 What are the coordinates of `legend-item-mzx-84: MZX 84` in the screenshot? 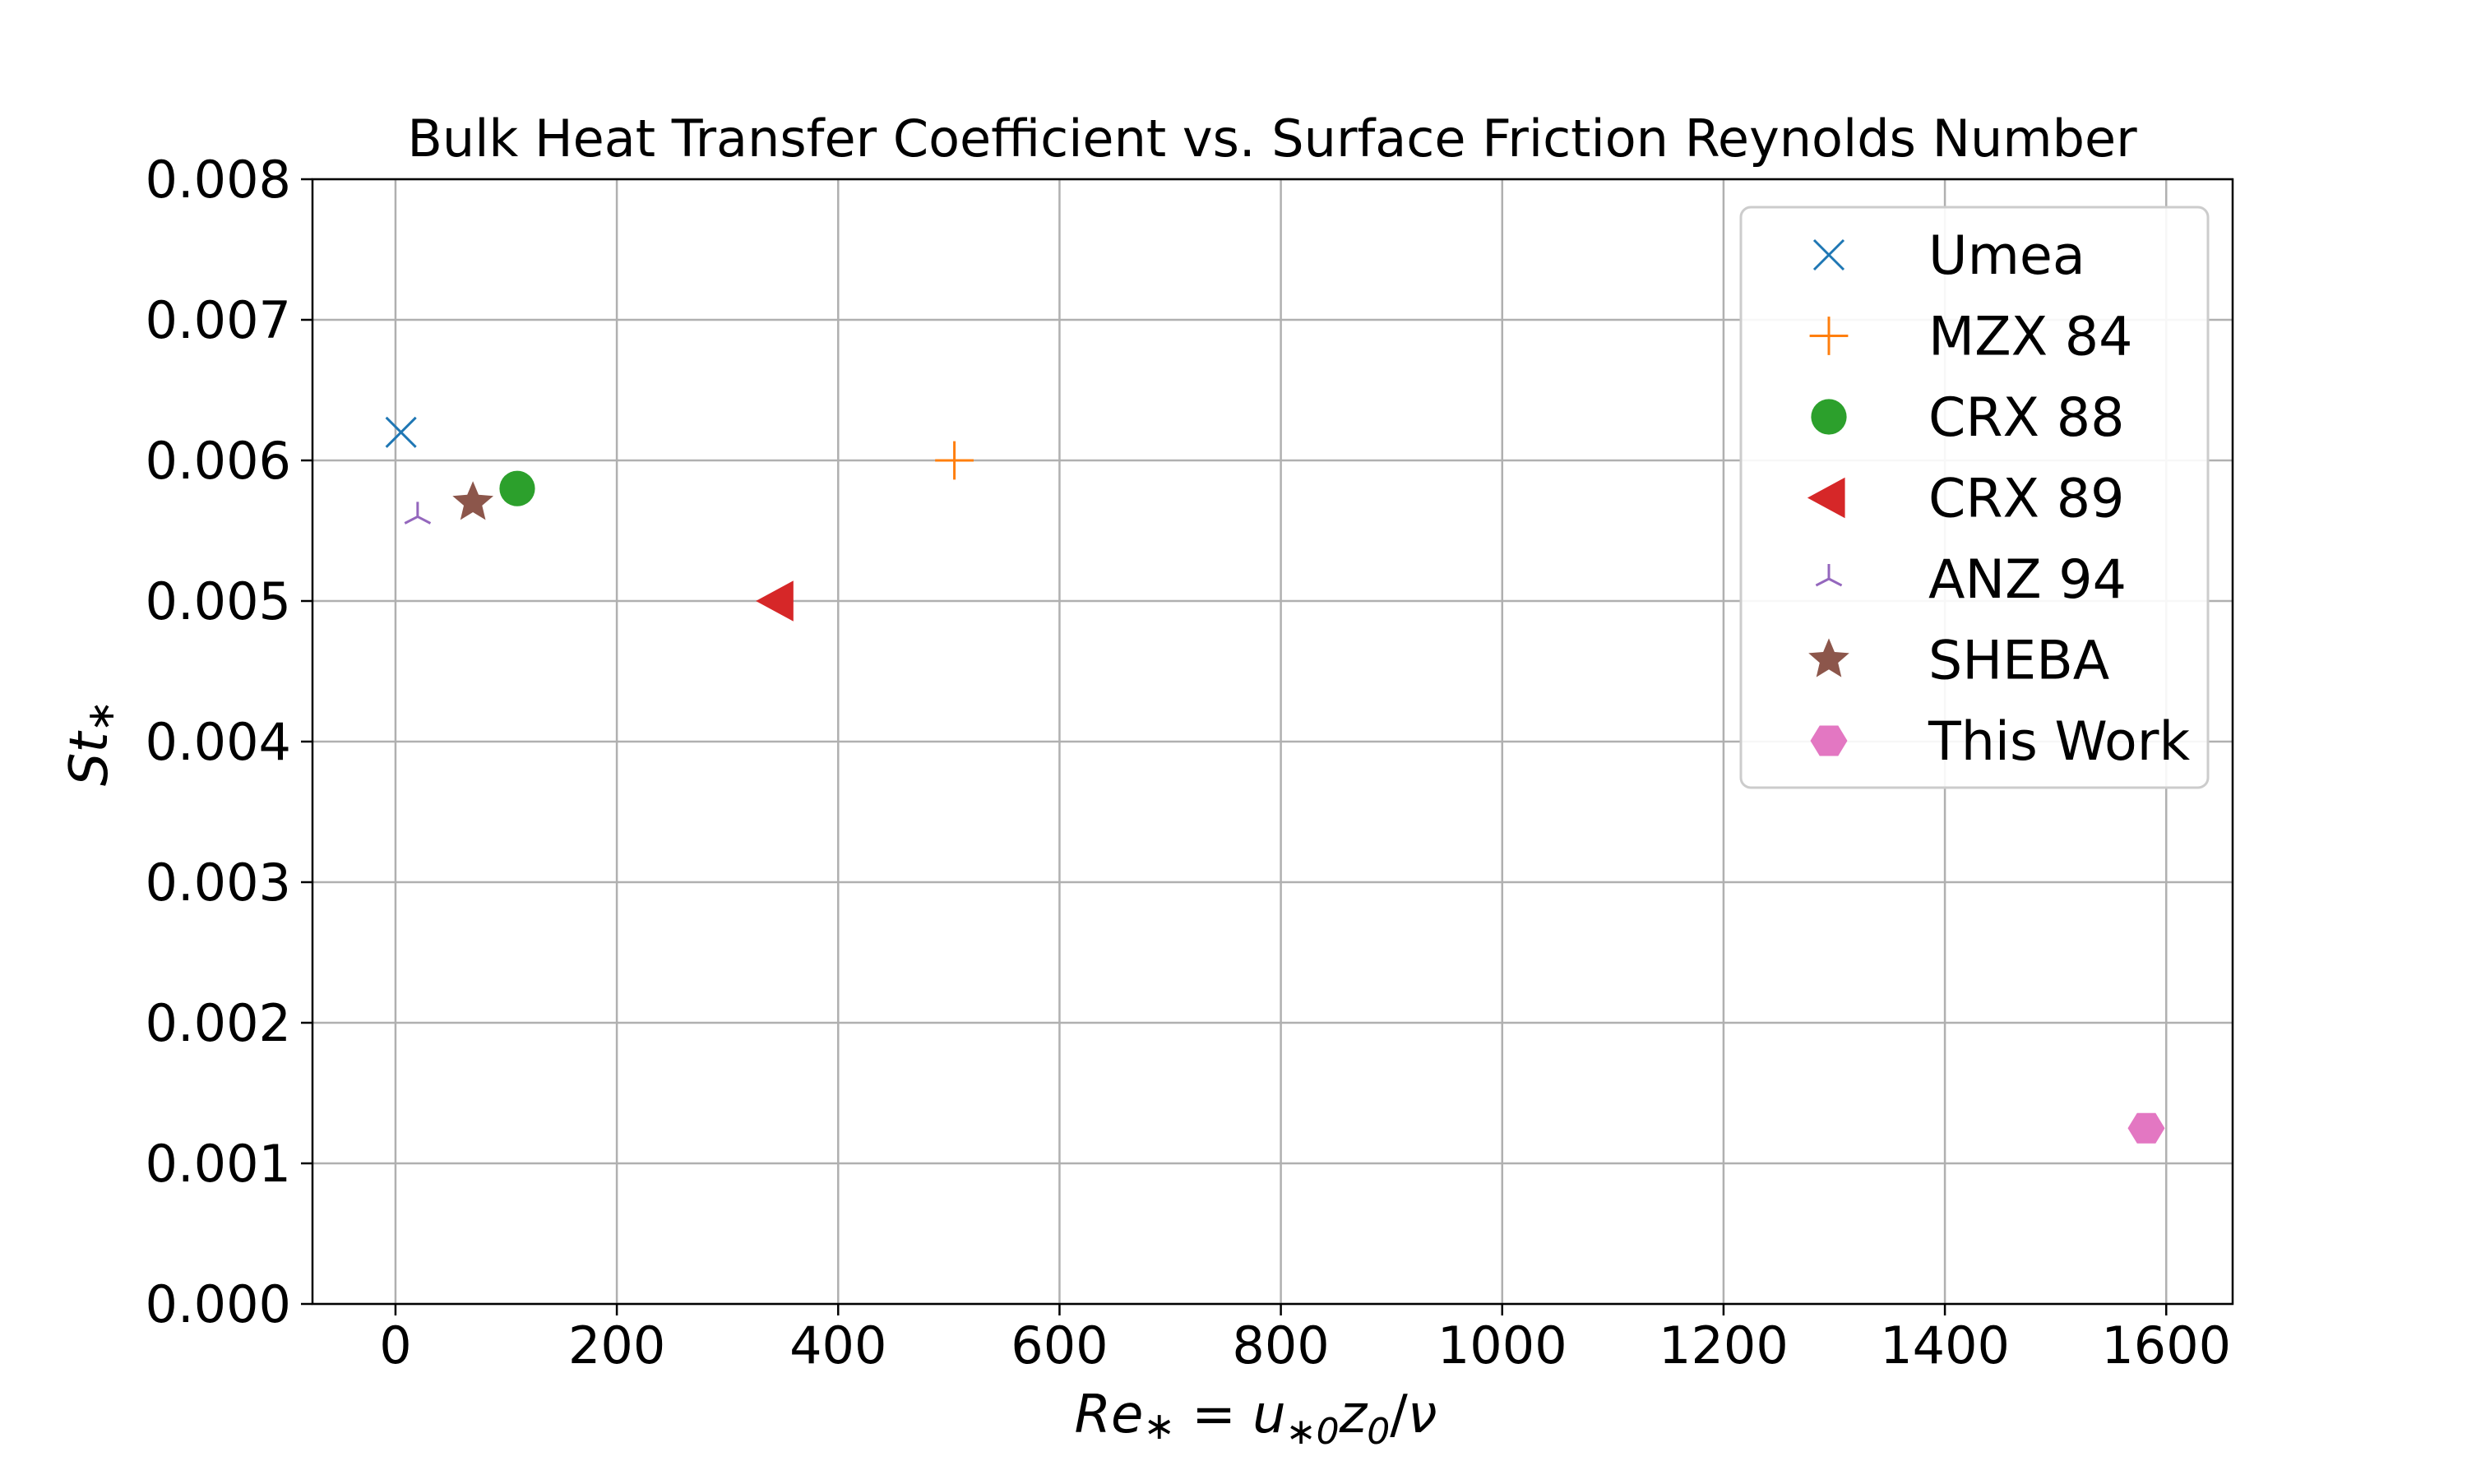 It's located at (1971, 337).